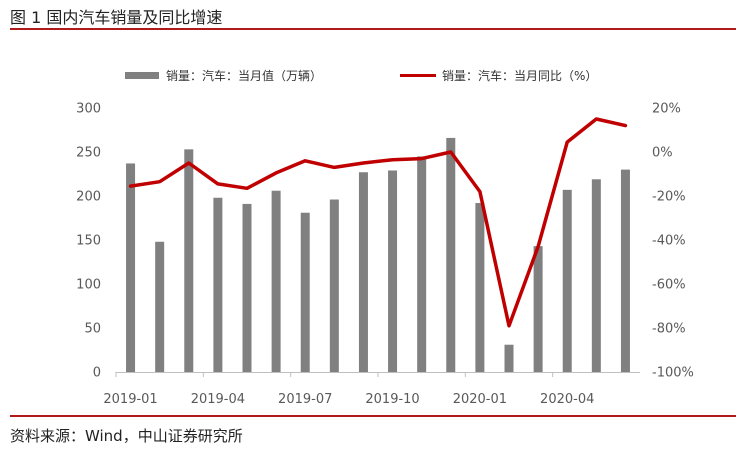 The width and height of the screenshot is (746, 454). I want to click on x-axis-tick-label: 2019-04, so click(218, 399).